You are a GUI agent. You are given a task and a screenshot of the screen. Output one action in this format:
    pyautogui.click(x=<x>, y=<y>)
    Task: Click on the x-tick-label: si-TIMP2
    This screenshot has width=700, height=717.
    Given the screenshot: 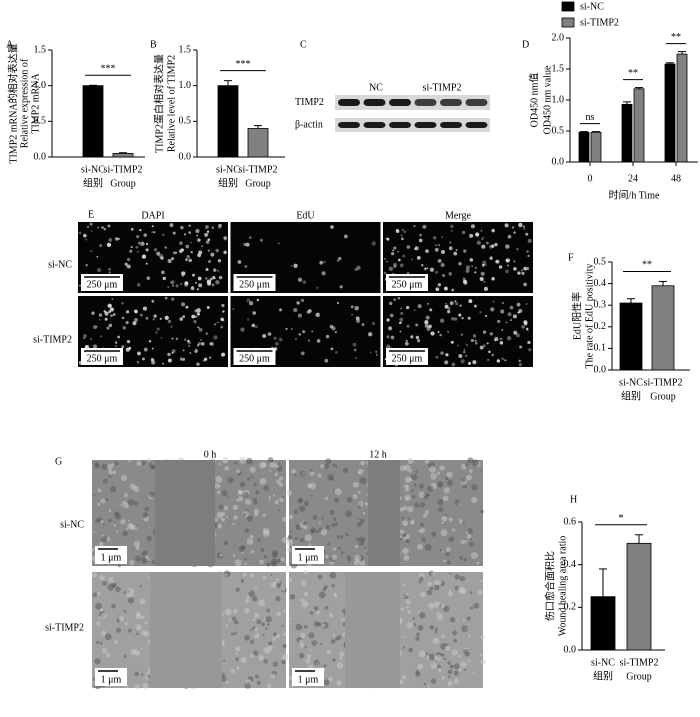 What is the action you would take?
    pyautogui.click(x=123, y=169)
    